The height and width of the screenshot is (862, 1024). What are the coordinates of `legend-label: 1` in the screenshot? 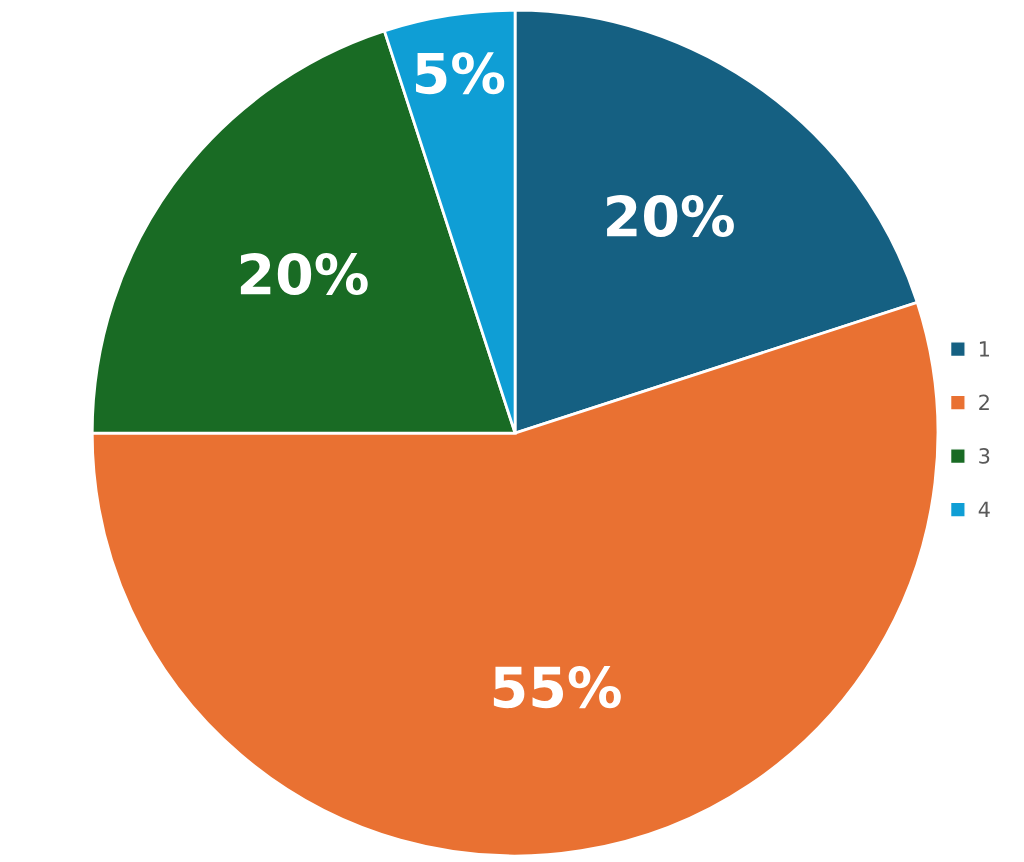 It's located at (984, 349).